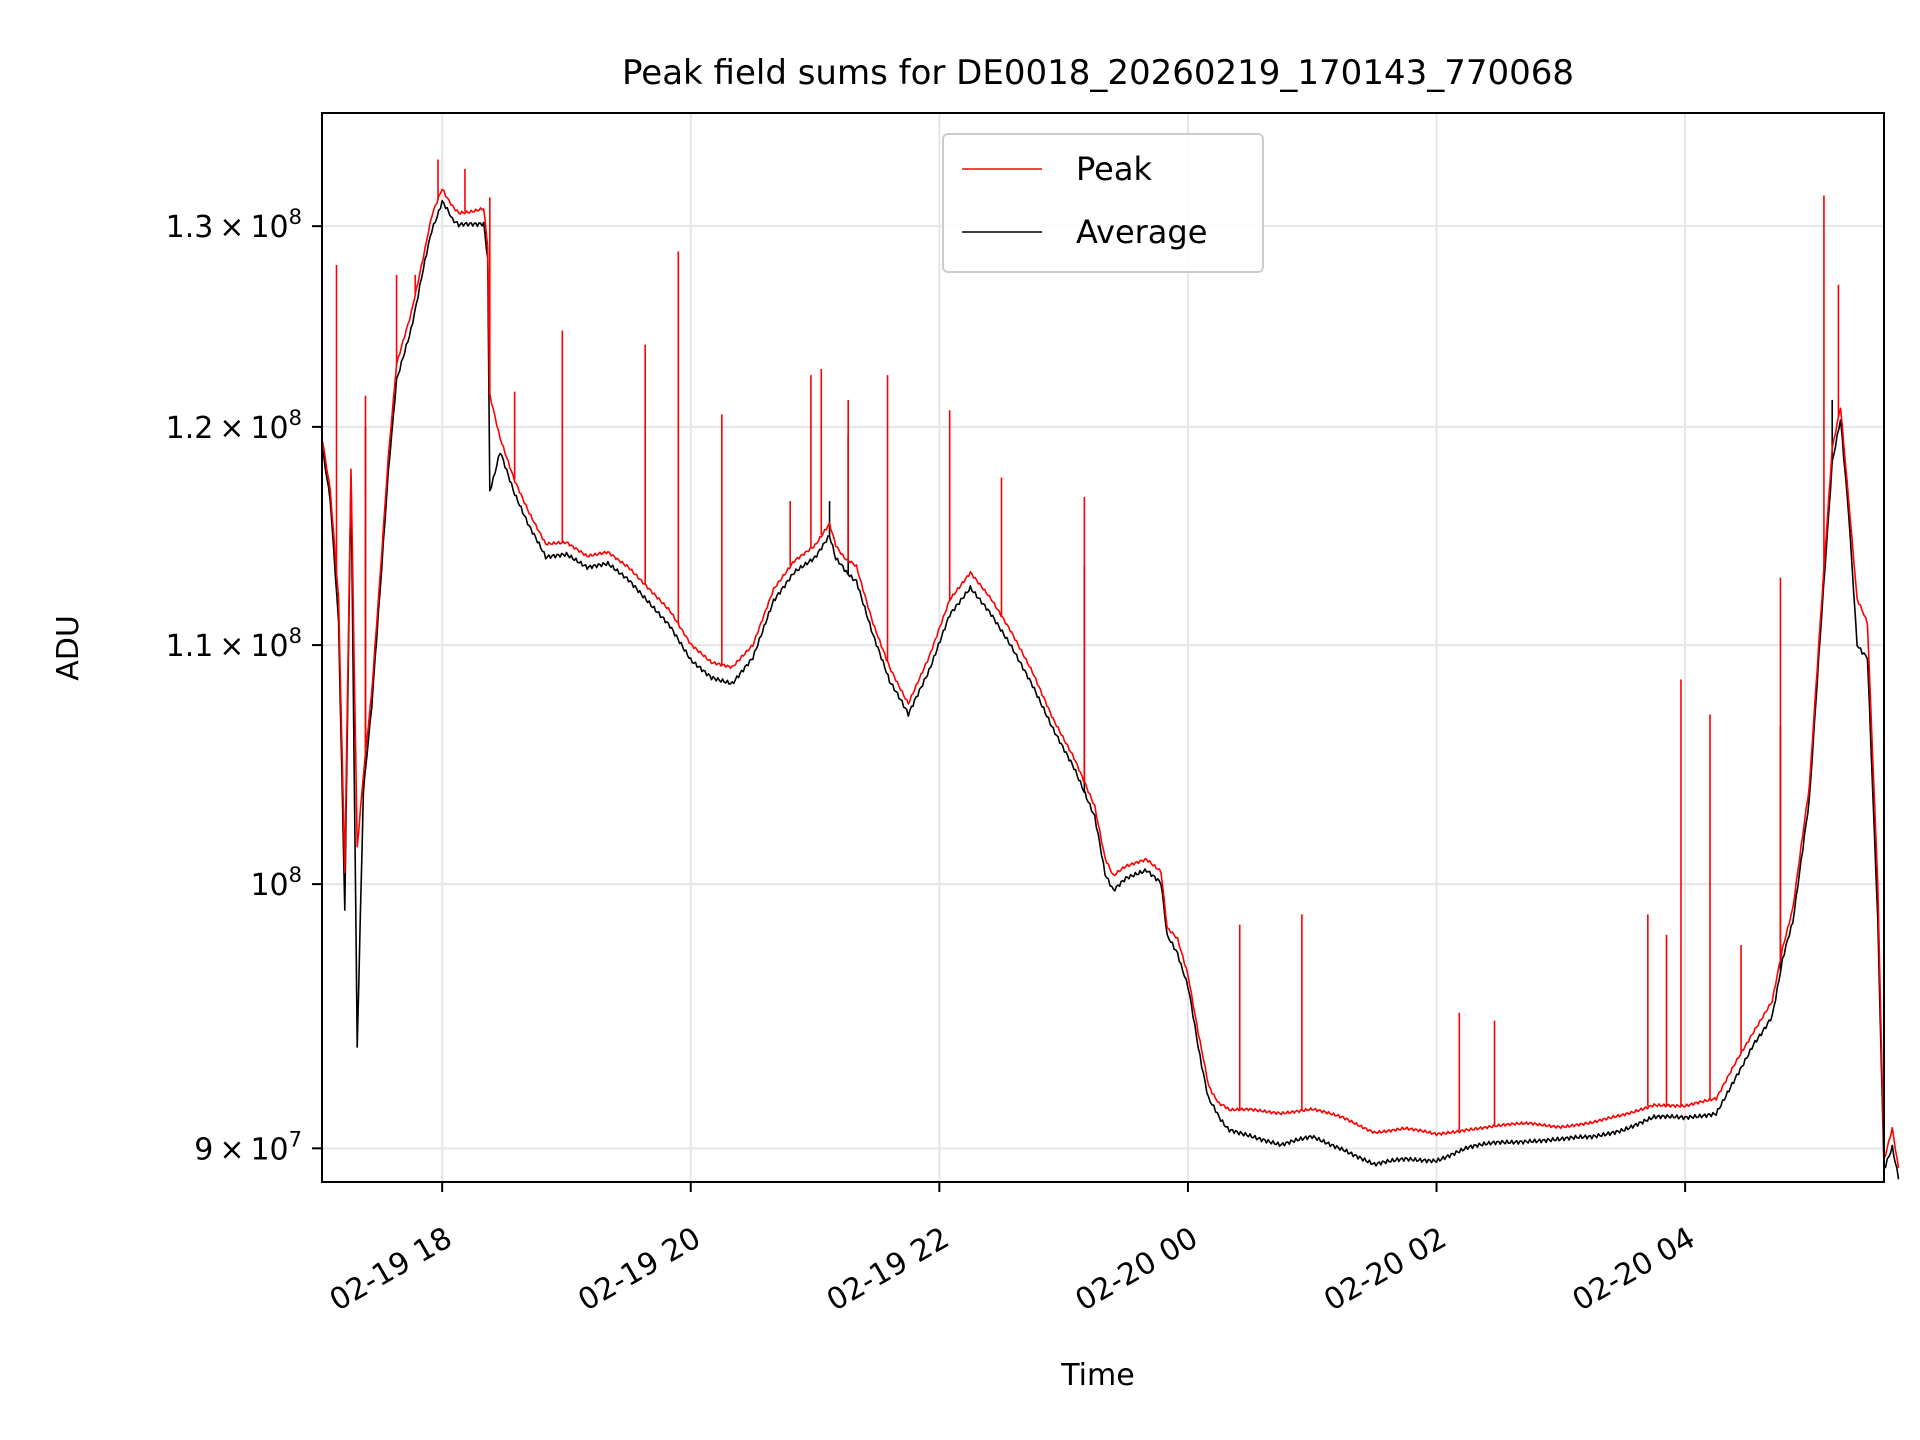 The width and height of the screenshot is (1920, 1440). Describe the element at coordinates (1103, 203) in the screenshot. I see `legend: Peak Average` at that location.